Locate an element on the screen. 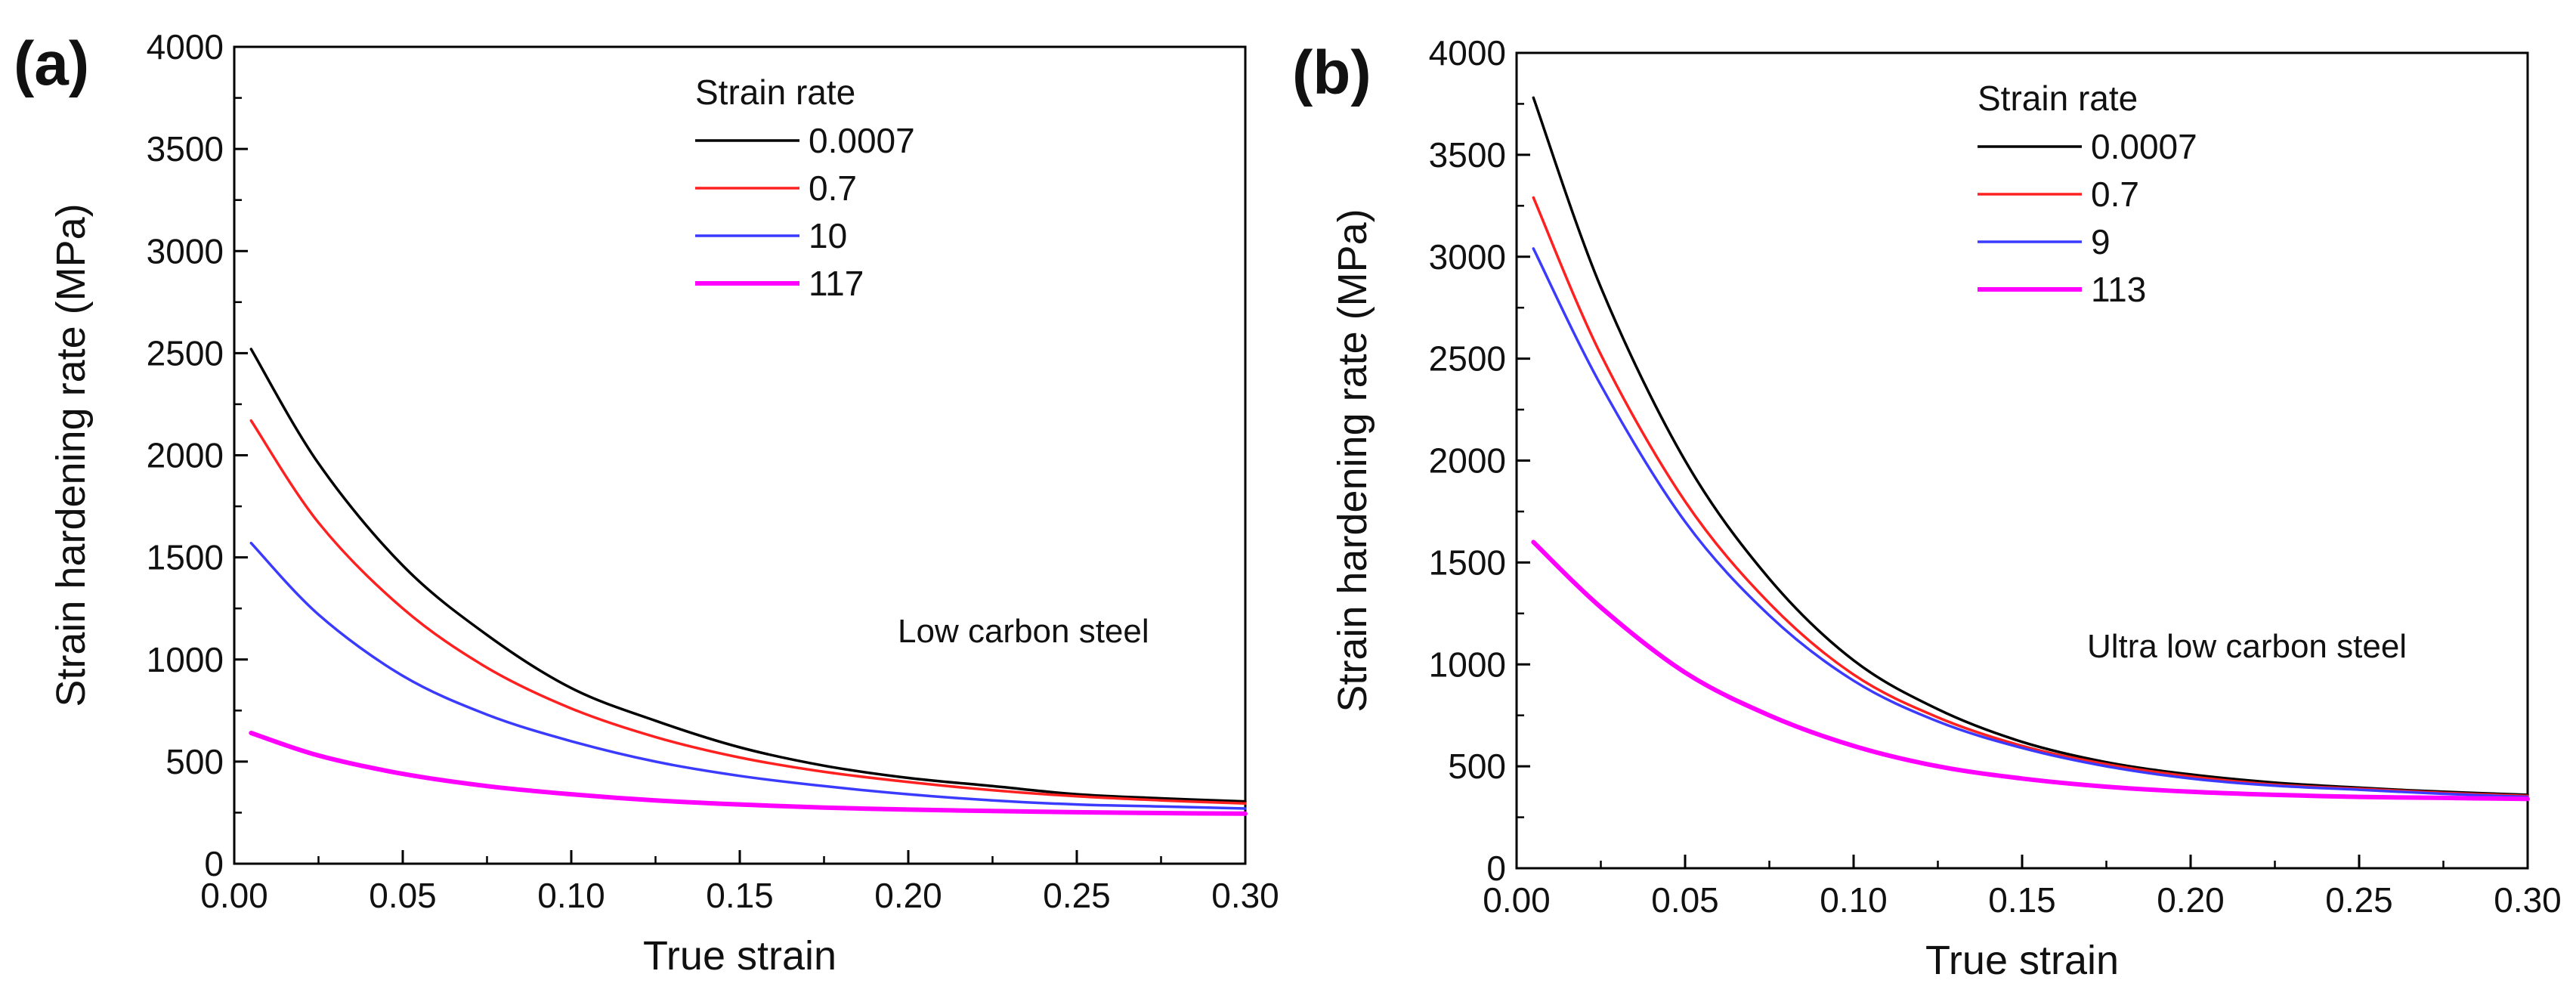  chart-1-y-tick-label: 1500 is located at coordinates (185, 557).